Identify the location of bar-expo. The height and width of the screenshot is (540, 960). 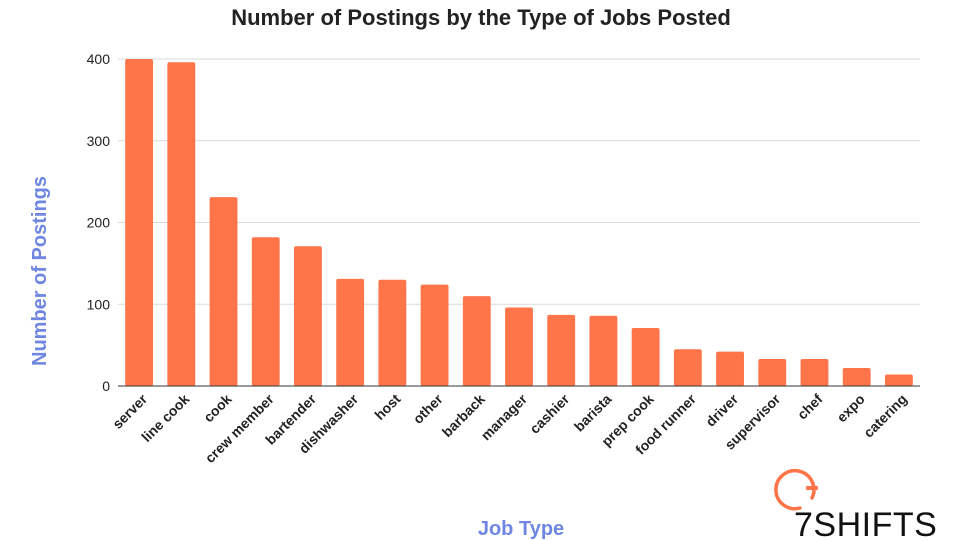
(856, 377).